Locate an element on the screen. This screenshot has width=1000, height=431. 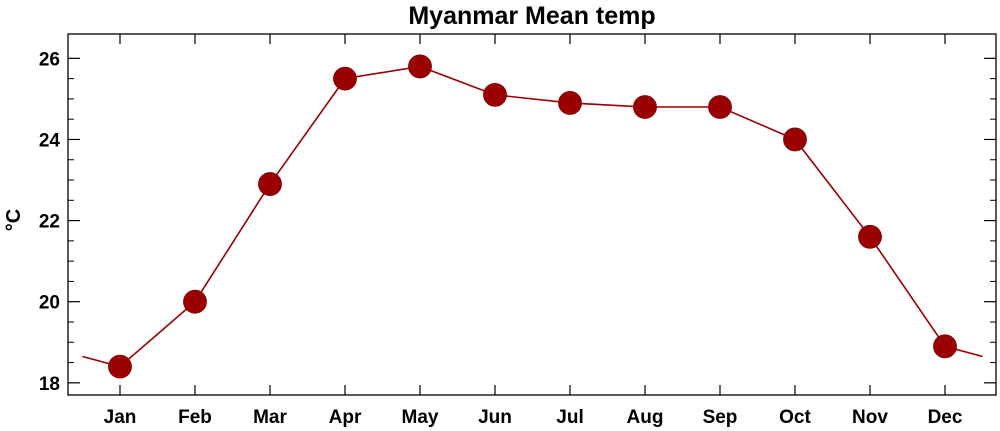
y-tick-label: 20 is located at coordinates (49, 303).